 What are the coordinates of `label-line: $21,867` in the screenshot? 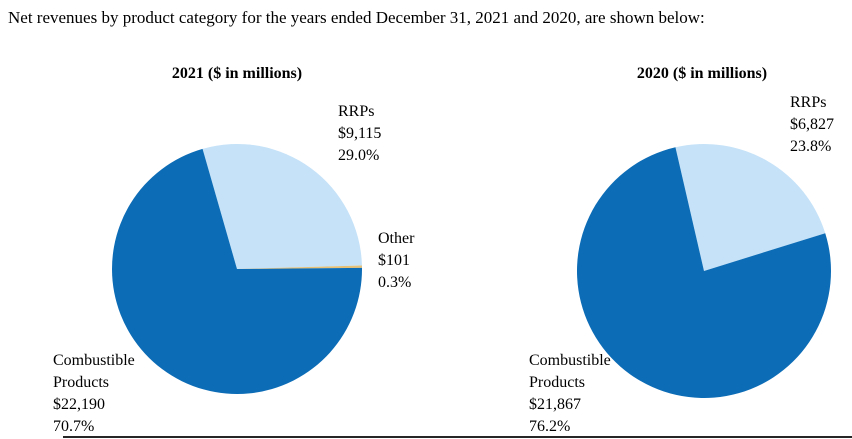 It's located at (555, 404).